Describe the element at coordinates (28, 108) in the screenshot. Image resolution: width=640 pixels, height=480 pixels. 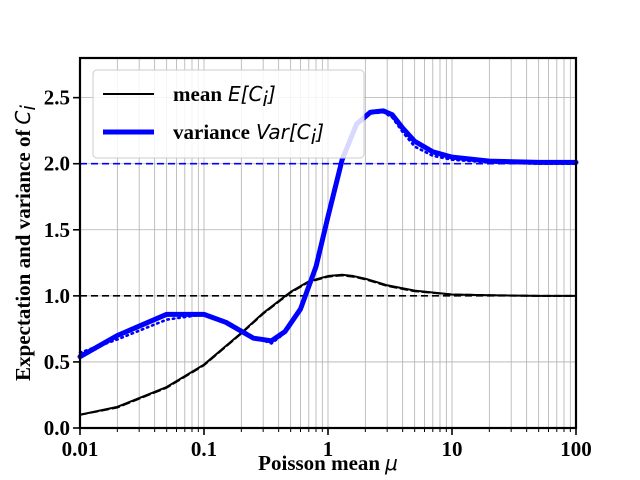
I see `y-axis-label-subscript: i` at that location.